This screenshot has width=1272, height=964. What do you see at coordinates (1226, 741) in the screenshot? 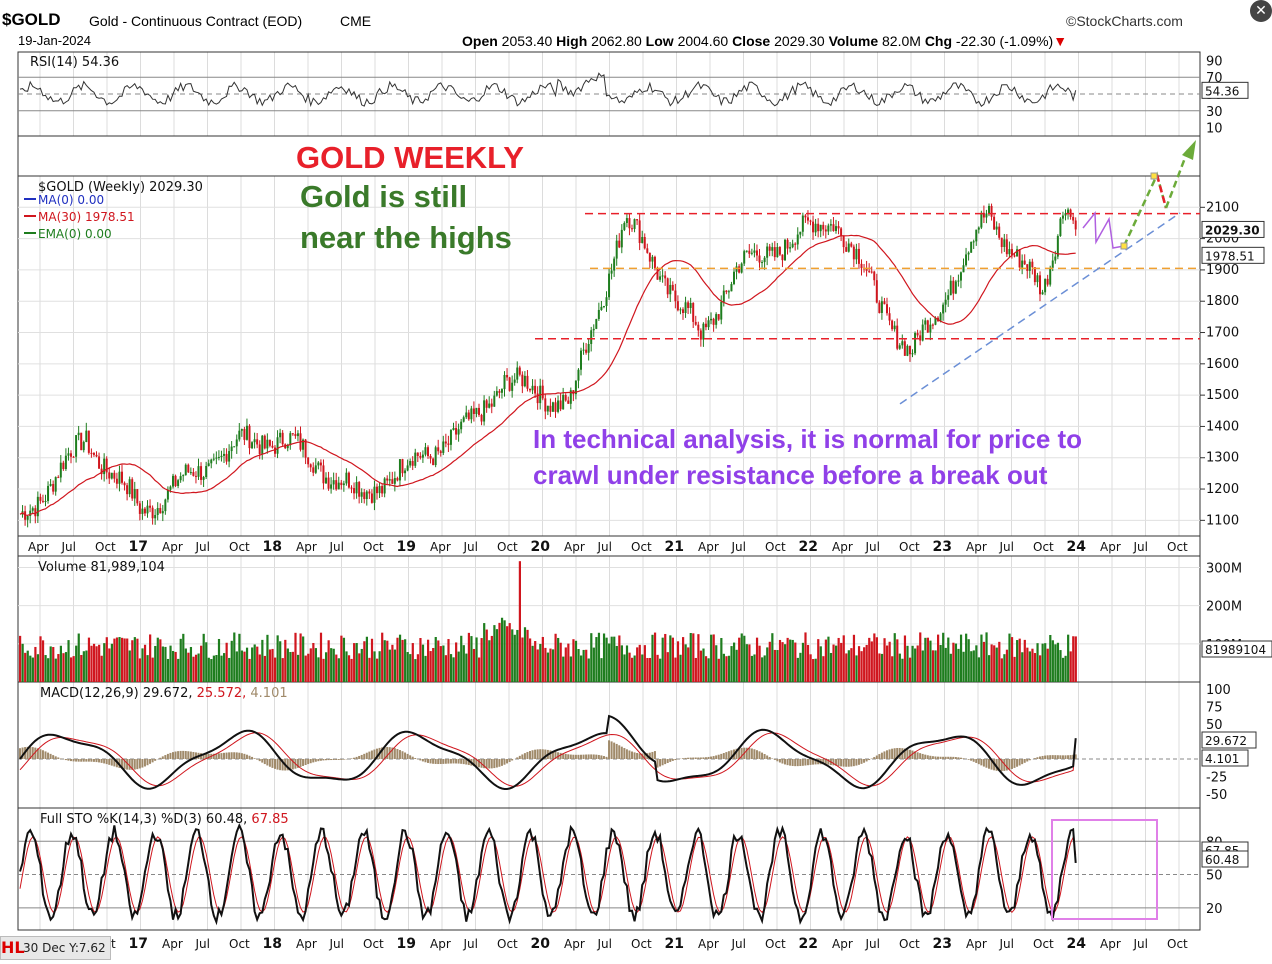
I see `macd-badge: 29.672` at bounding box center [1226, 741].